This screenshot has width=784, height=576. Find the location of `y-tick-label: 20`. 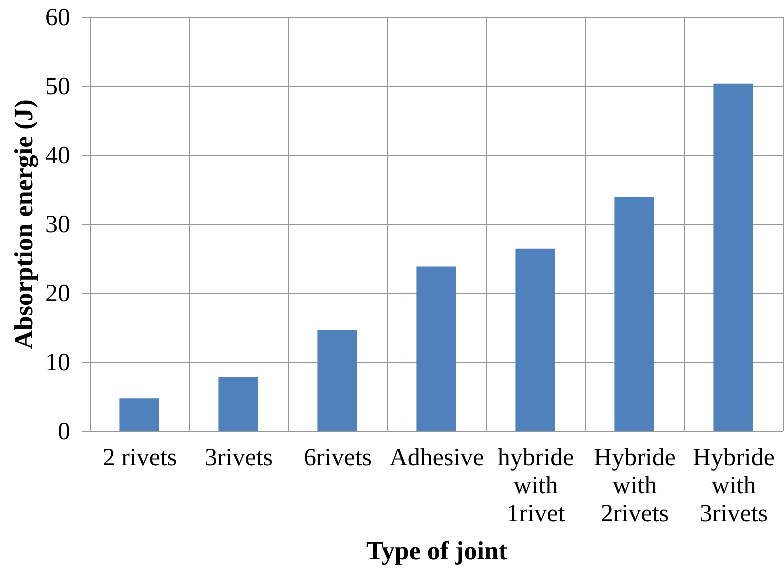

y-tick-label: 20 is located at coordinates (58, 294).